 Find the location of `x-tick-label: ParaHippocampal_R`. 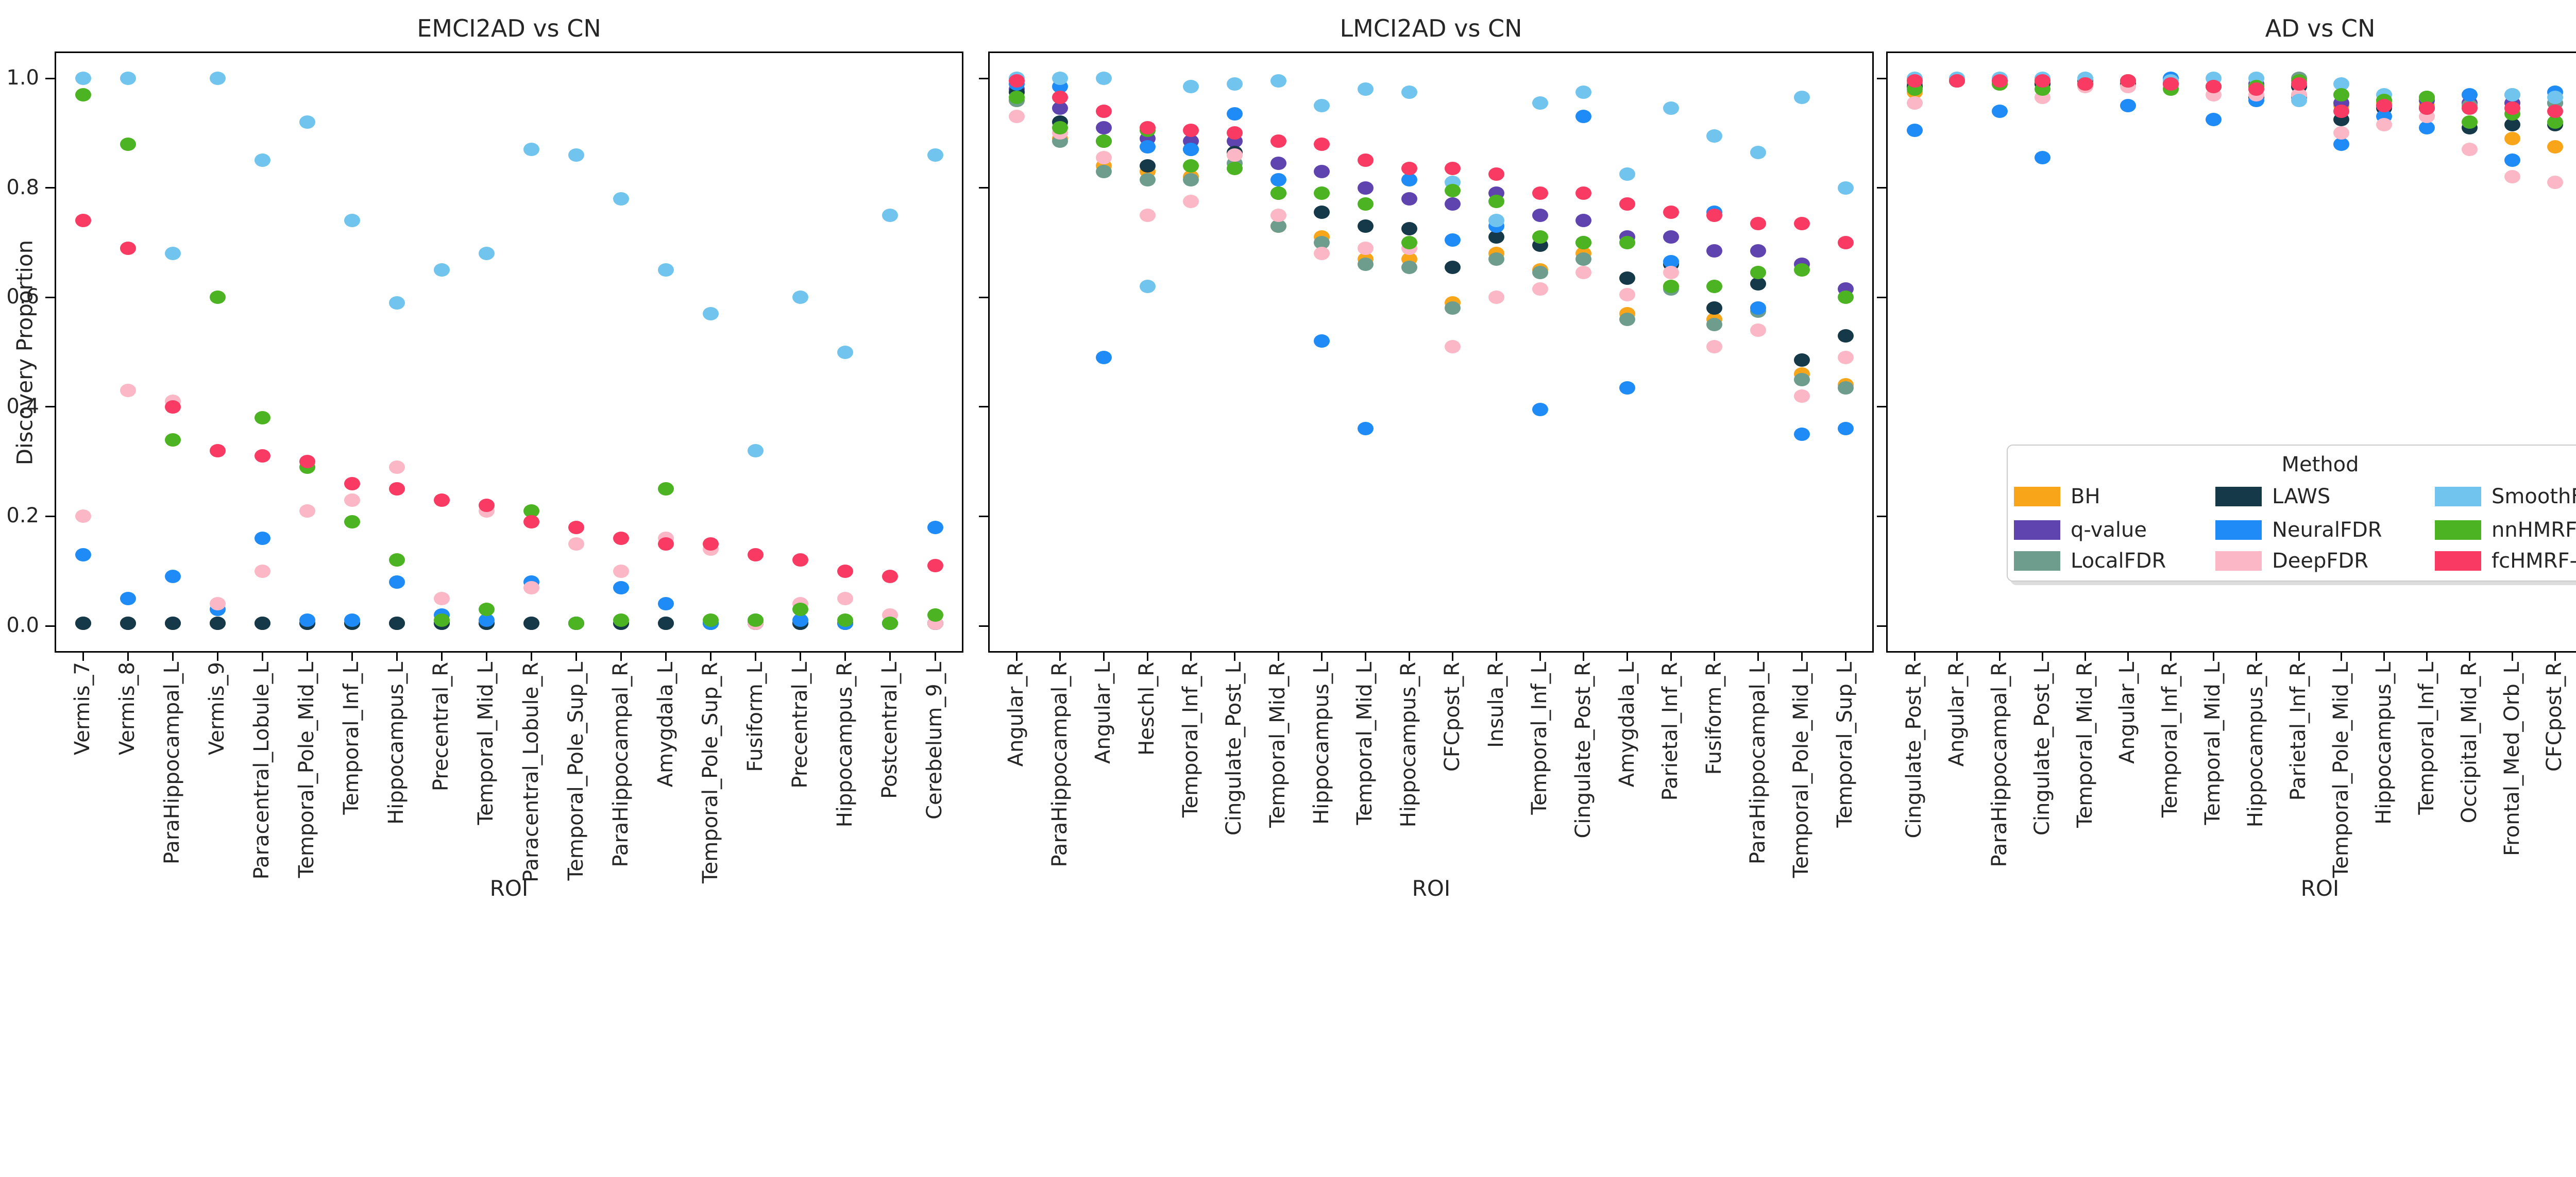

x-tick-label: ParaHippocampal_R is located at coordinates (1059, 764).